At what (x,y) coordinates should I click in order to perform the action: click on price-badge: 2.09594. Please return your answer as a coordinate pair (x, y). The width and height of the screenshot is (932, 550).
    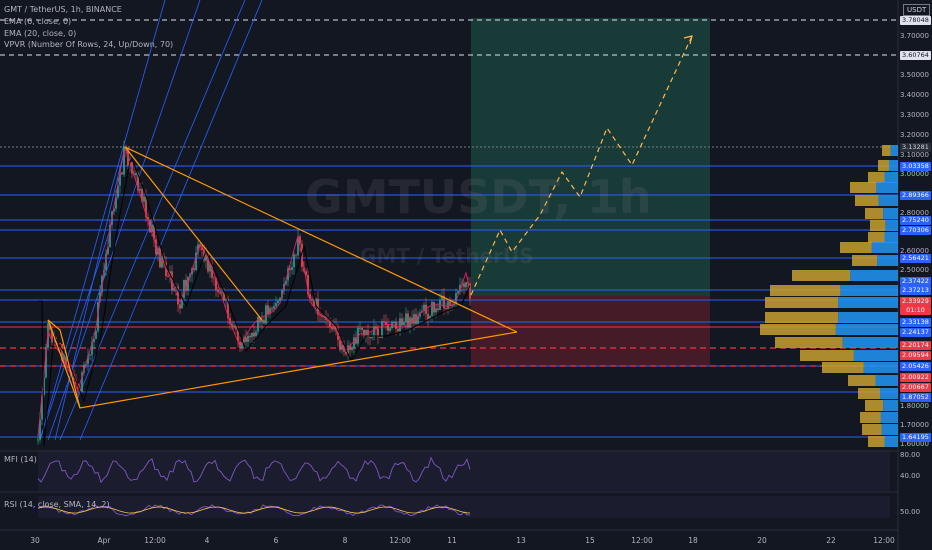
    Looking at the image, I should click on (915, 355).